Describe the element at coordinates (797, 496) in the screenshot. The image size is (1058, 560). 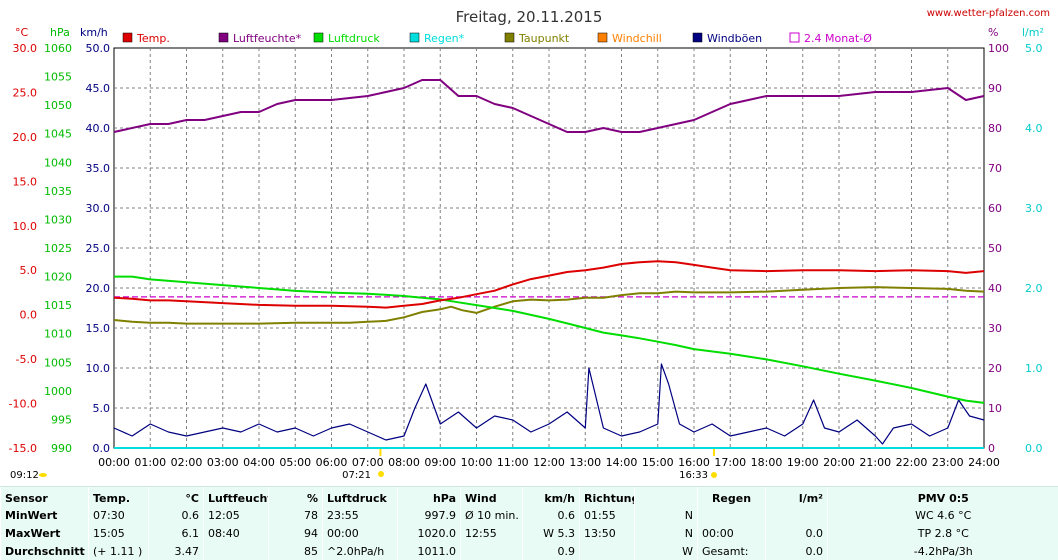
I see `stats-head-rain-unit: l/m²` at that location.